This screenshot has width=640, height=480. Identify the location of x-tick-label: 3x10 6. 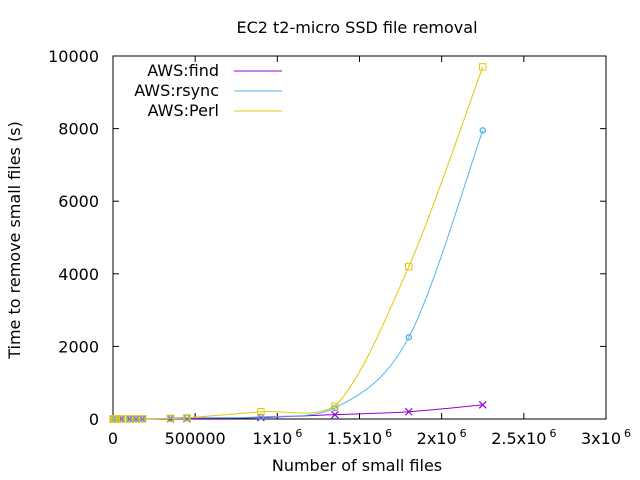
(606, 437).